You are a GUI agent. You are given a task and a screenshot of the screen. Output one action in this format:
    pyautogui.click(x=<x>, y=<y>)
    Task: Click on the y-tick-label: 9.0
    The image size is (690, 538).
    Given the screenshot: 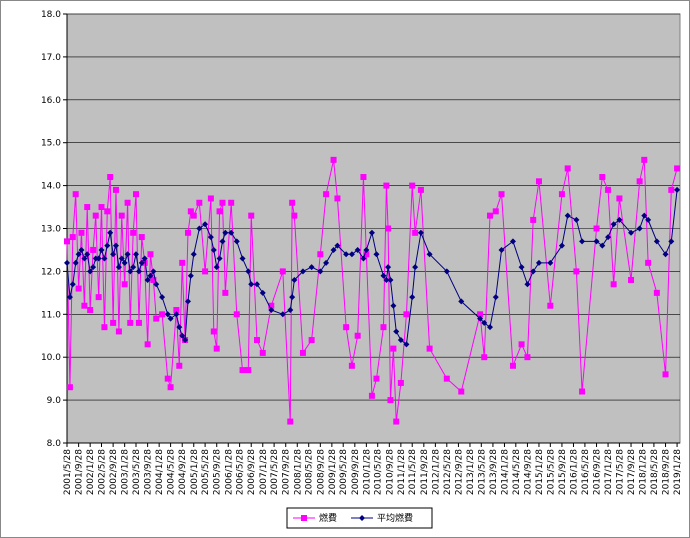 What is the action you would take?
    pyautogui.click(x=54, y=401)
    